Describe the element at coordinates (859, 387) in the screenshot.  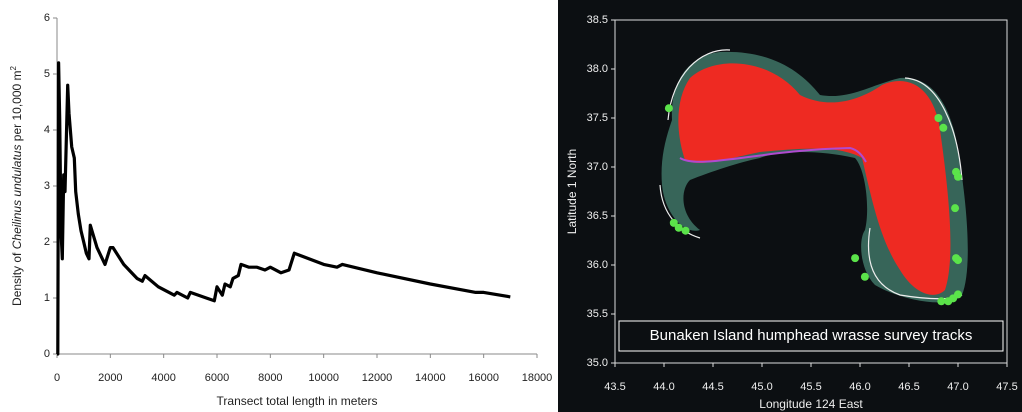
I see `x-tick-label: 46.0` at that location.